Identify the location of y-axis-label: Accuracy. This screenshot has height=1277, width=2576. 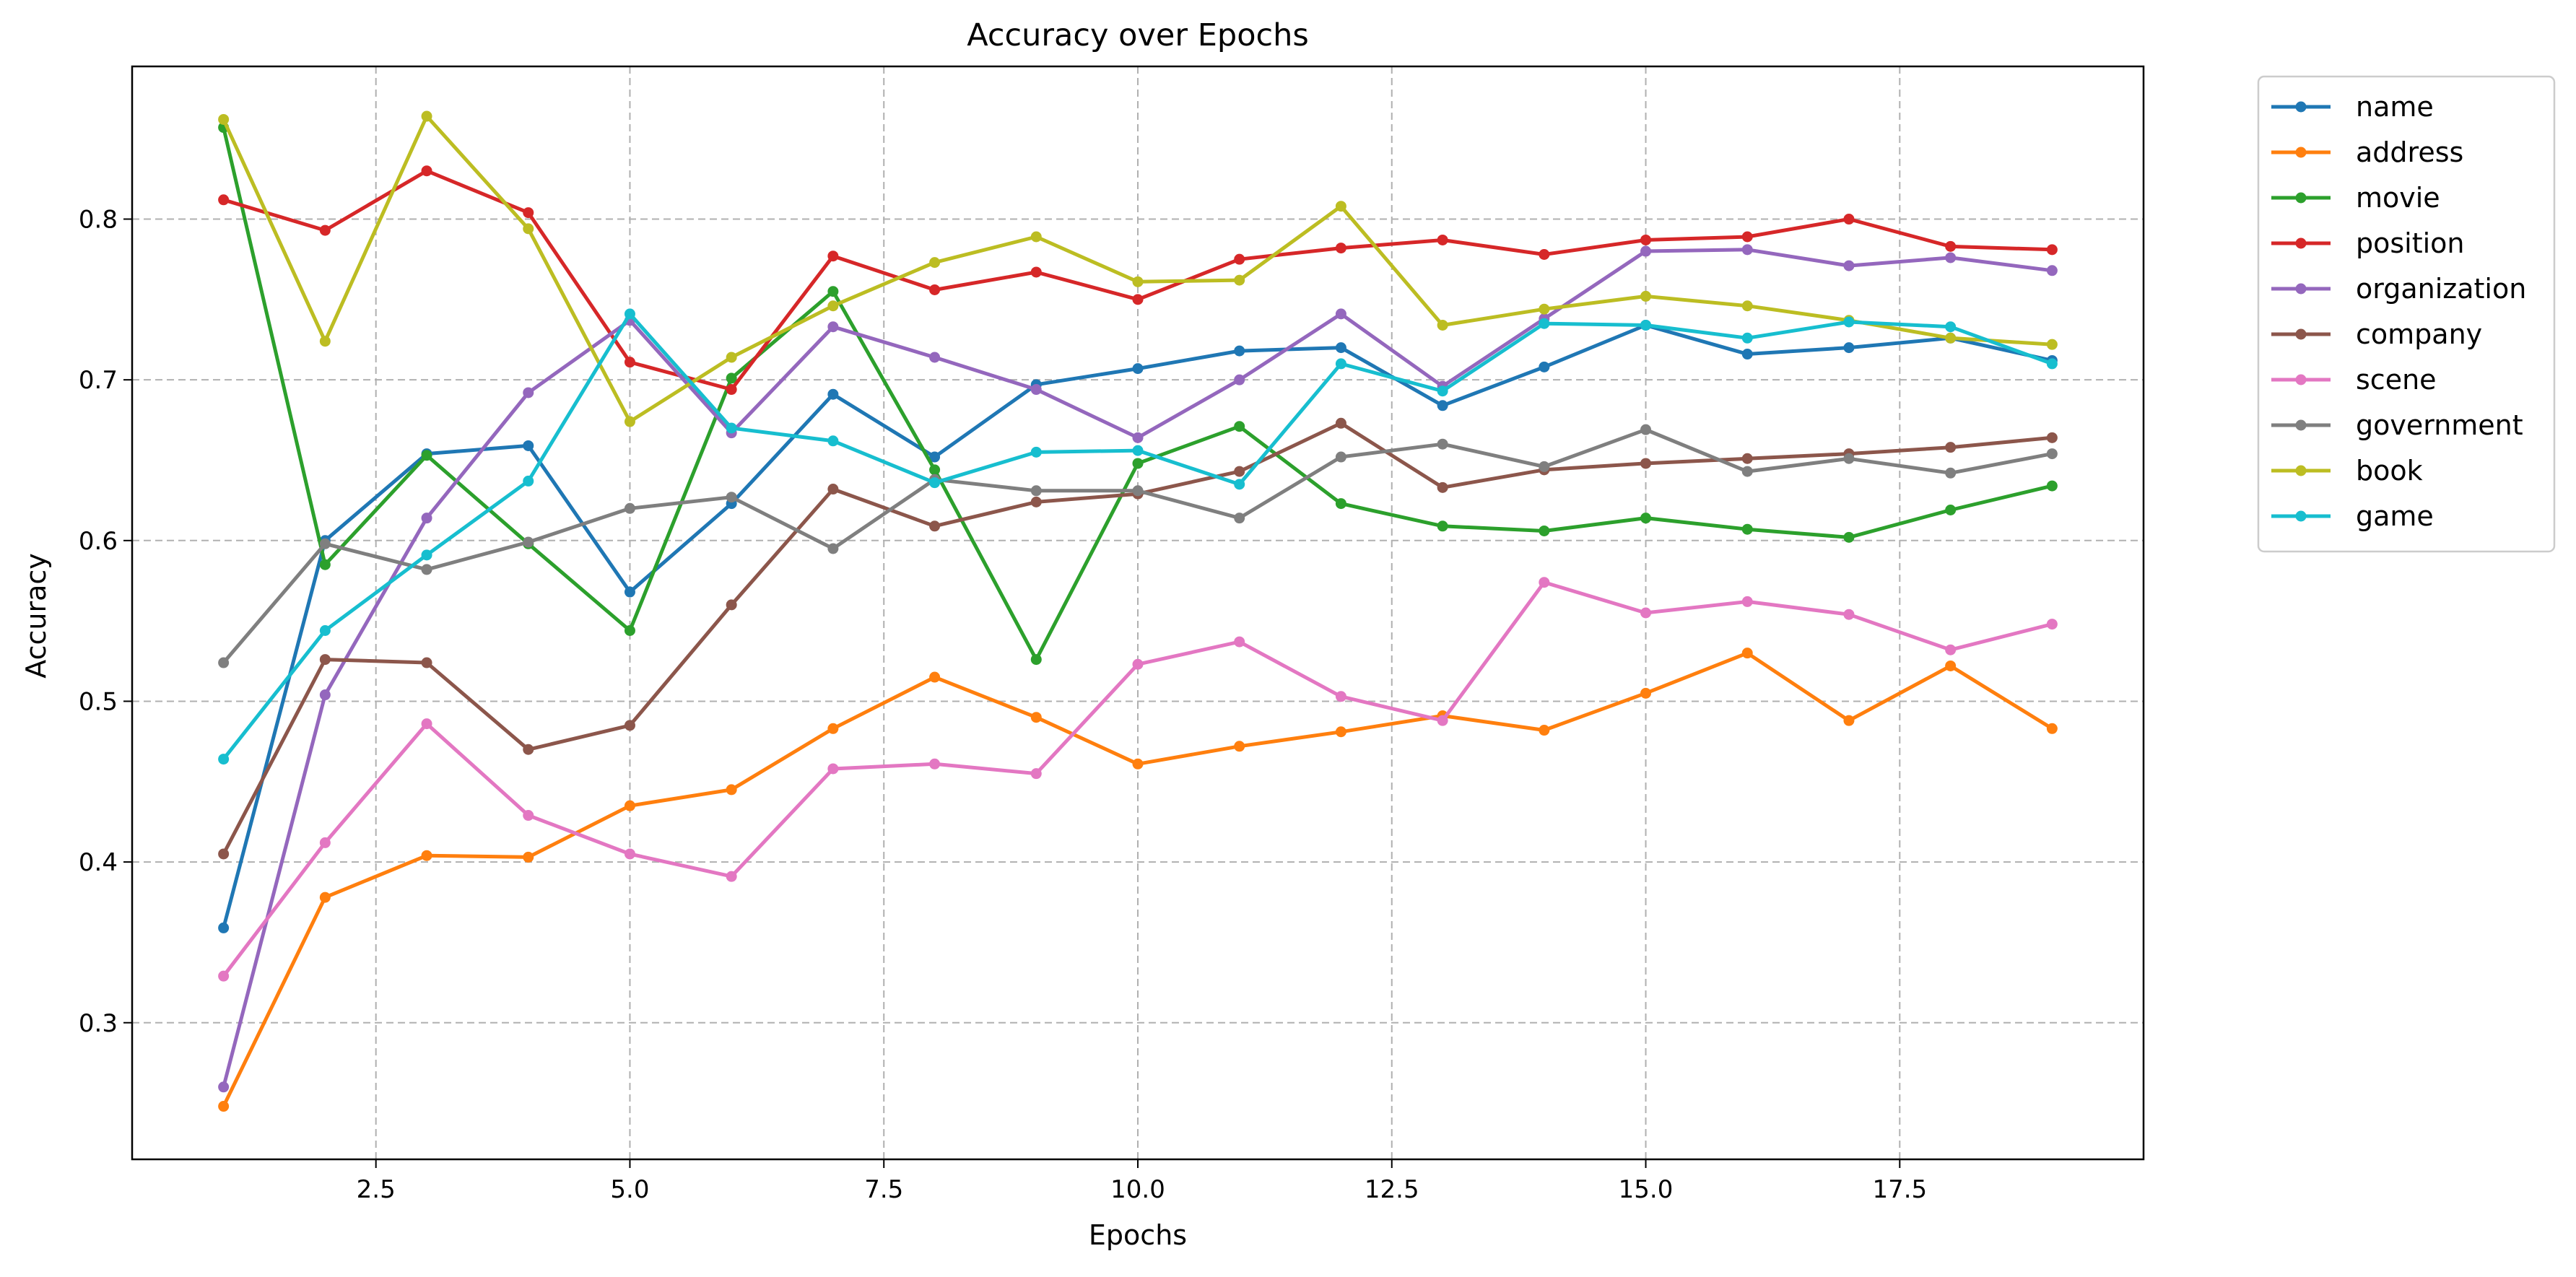
(36, 616).